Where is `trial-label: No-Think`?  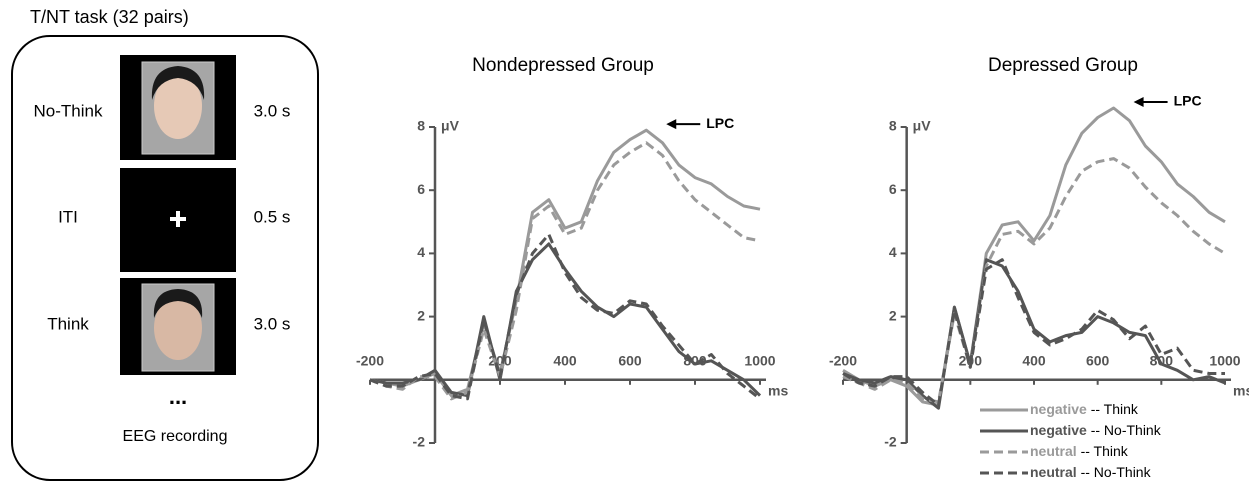
trial-label: No-Think is located at coordinates (68, 110).